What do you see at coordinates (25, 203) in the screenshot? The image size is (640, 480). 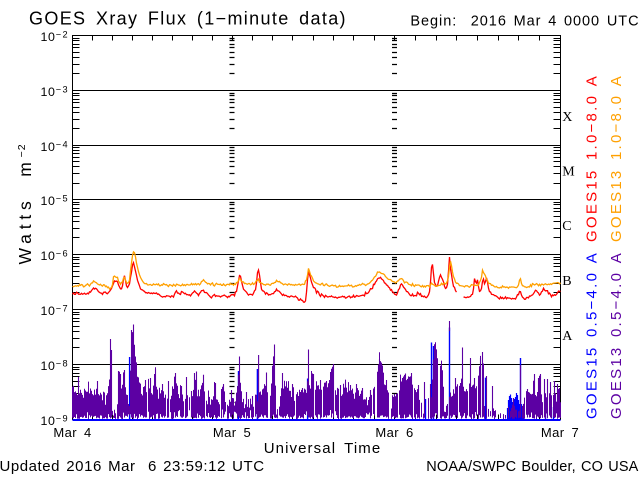 I see `svg-text: Watts m−2` at bounding box center [25, 203].